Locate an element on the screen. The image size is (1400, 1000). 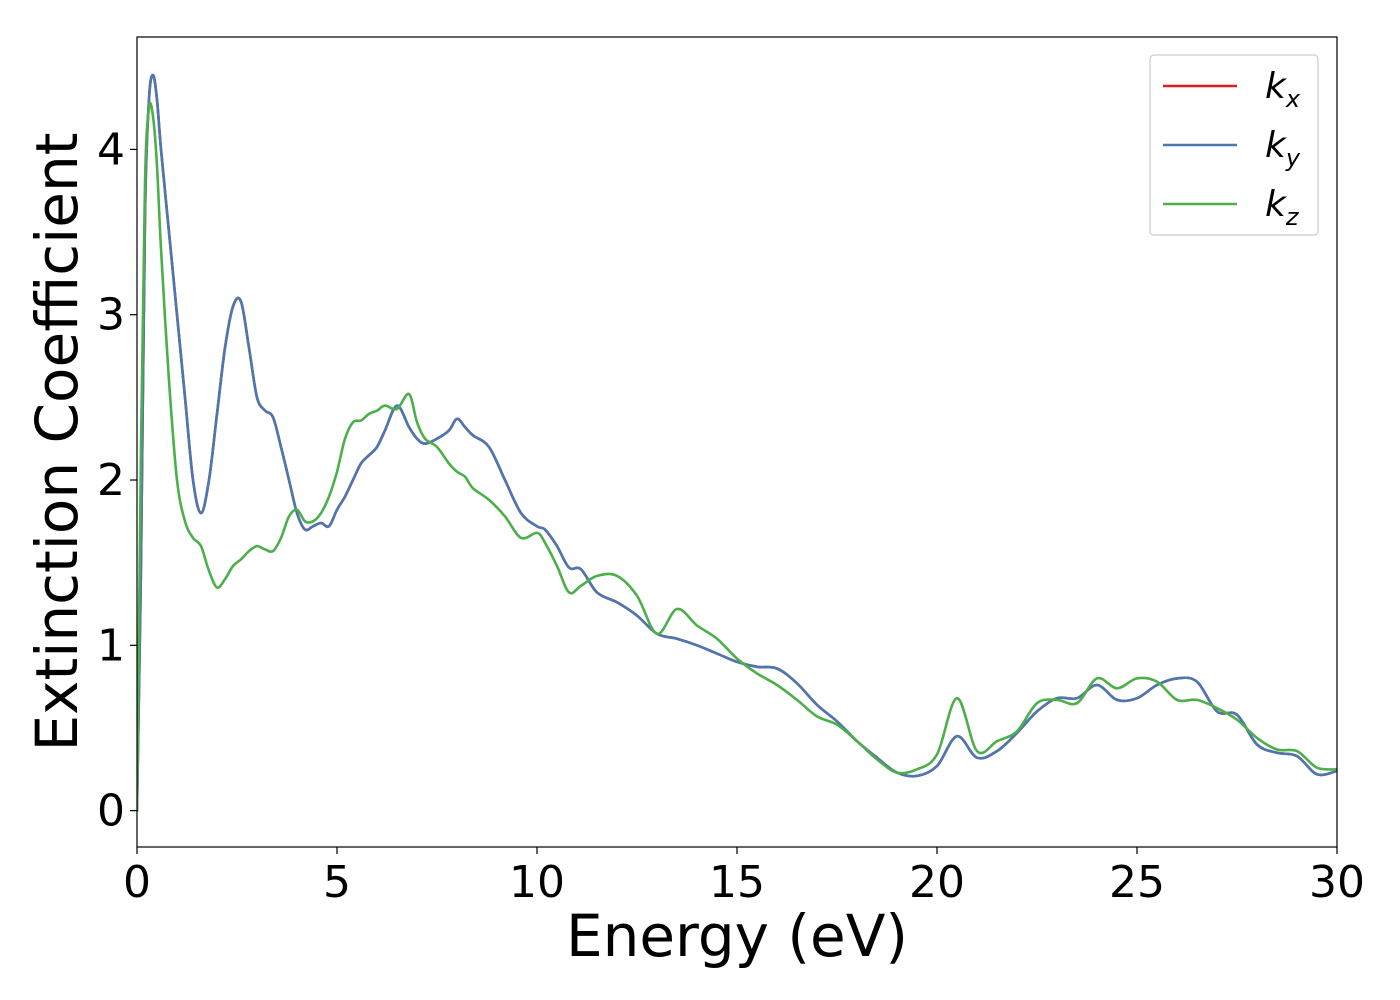
y-tick-label: 3 is located at coordinates (111, 315).